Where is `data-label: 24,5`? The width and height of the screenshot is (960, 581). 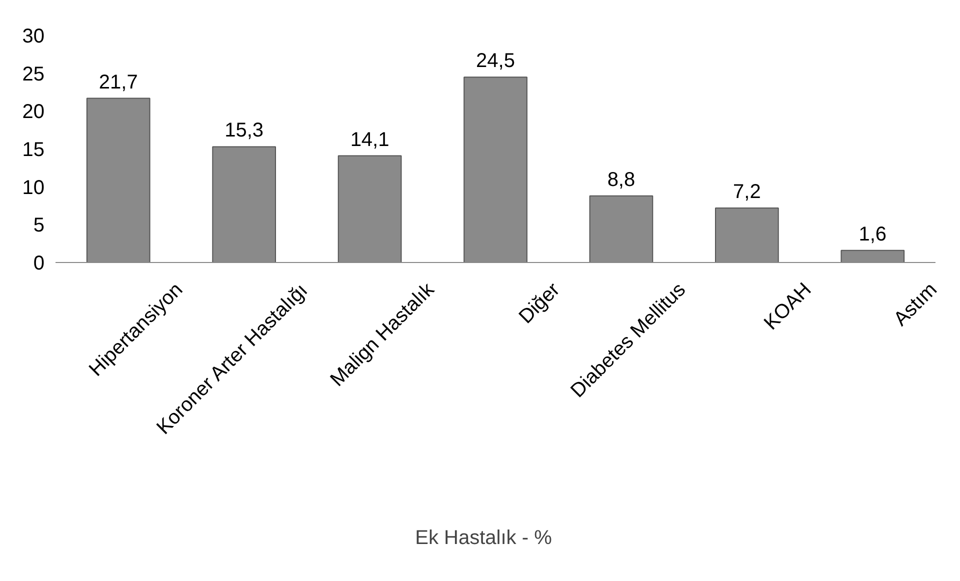 data-label: 24,5 is located at coordinates (495, 61).